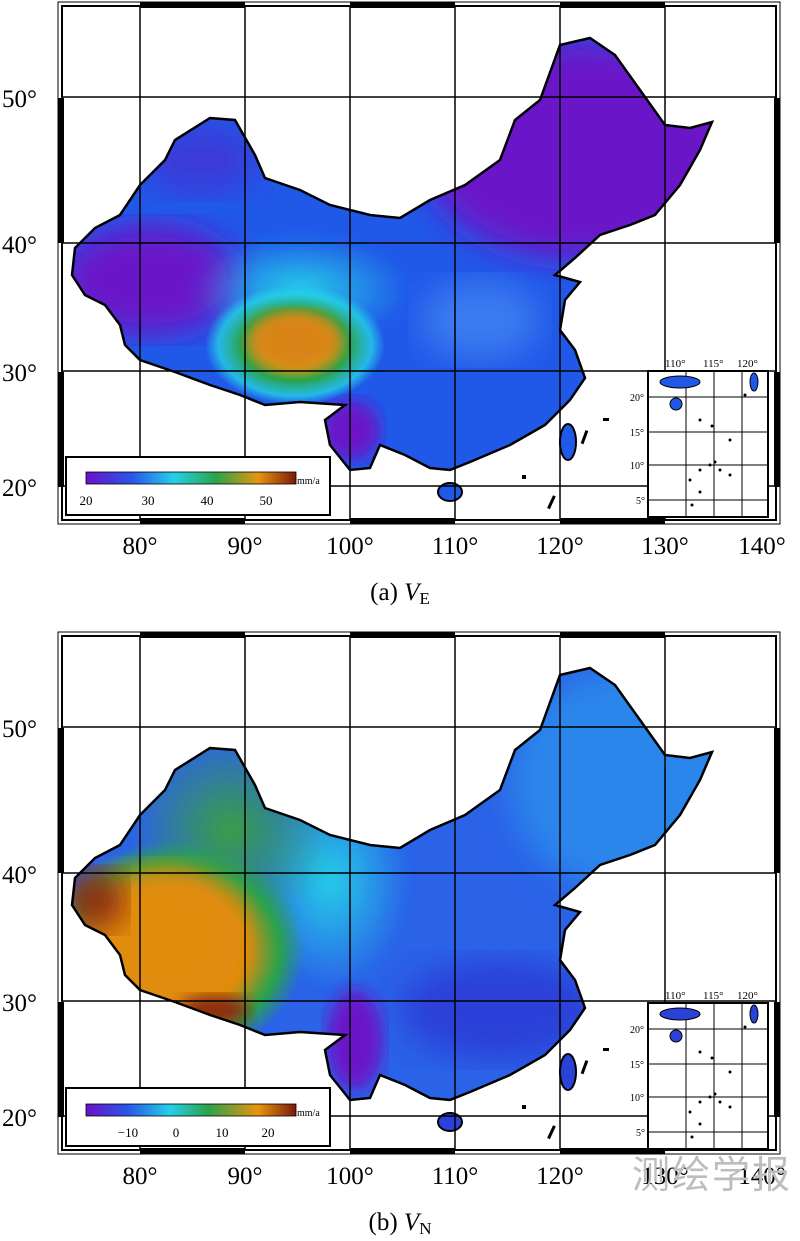 Image resolution: width=800 pixels, height=1241 pixels. Describe the element at coordinates (198, 486) in the screenshot. I see `colorbar-ve: mm/a 20 30 40 50` at that location.